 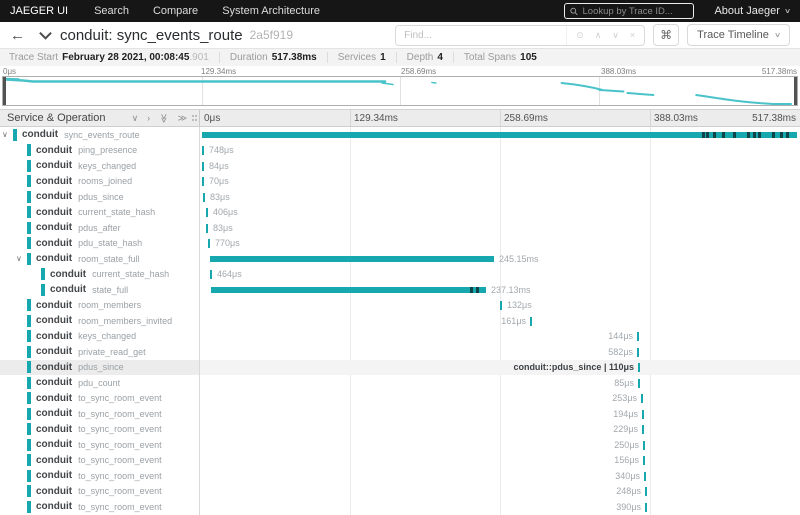 What do you see at coordinates (149, 117) in the screenshot?
I see `expand-one-icon: ›` at bounding box center [149, 117].